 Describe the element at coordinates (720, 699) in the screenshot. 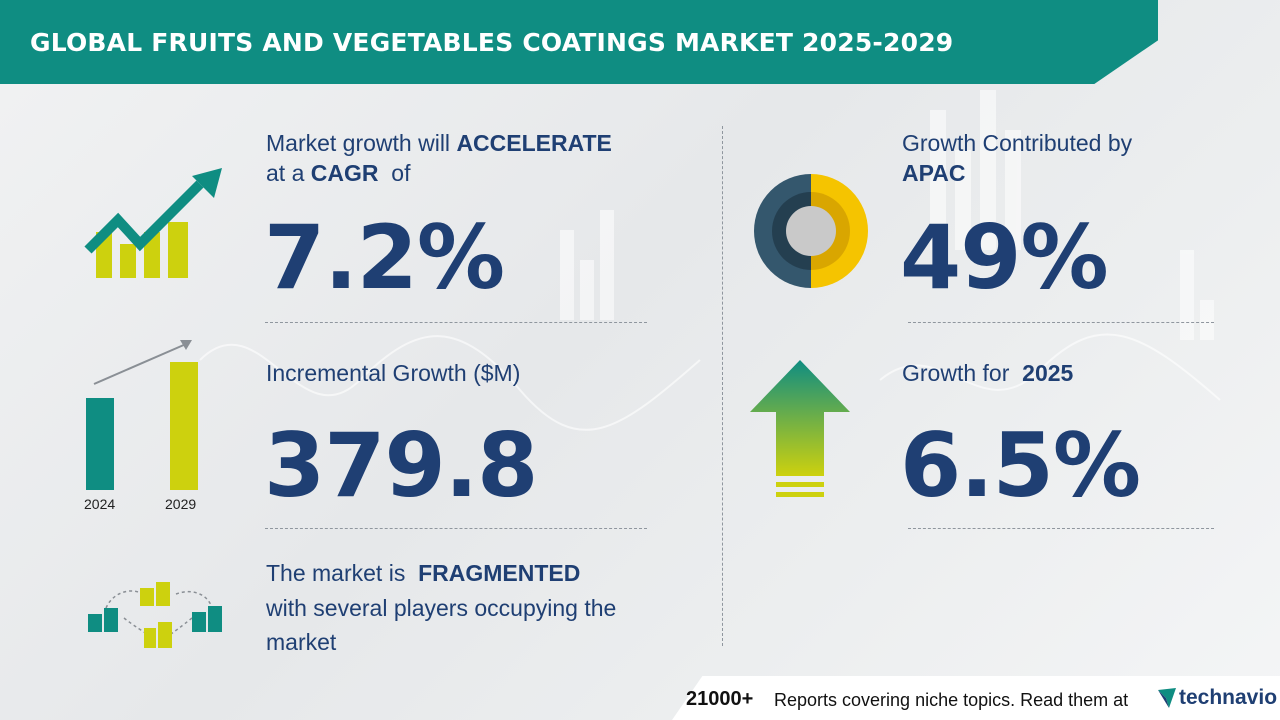

I see `footer-report-count: 21000+` at that location.